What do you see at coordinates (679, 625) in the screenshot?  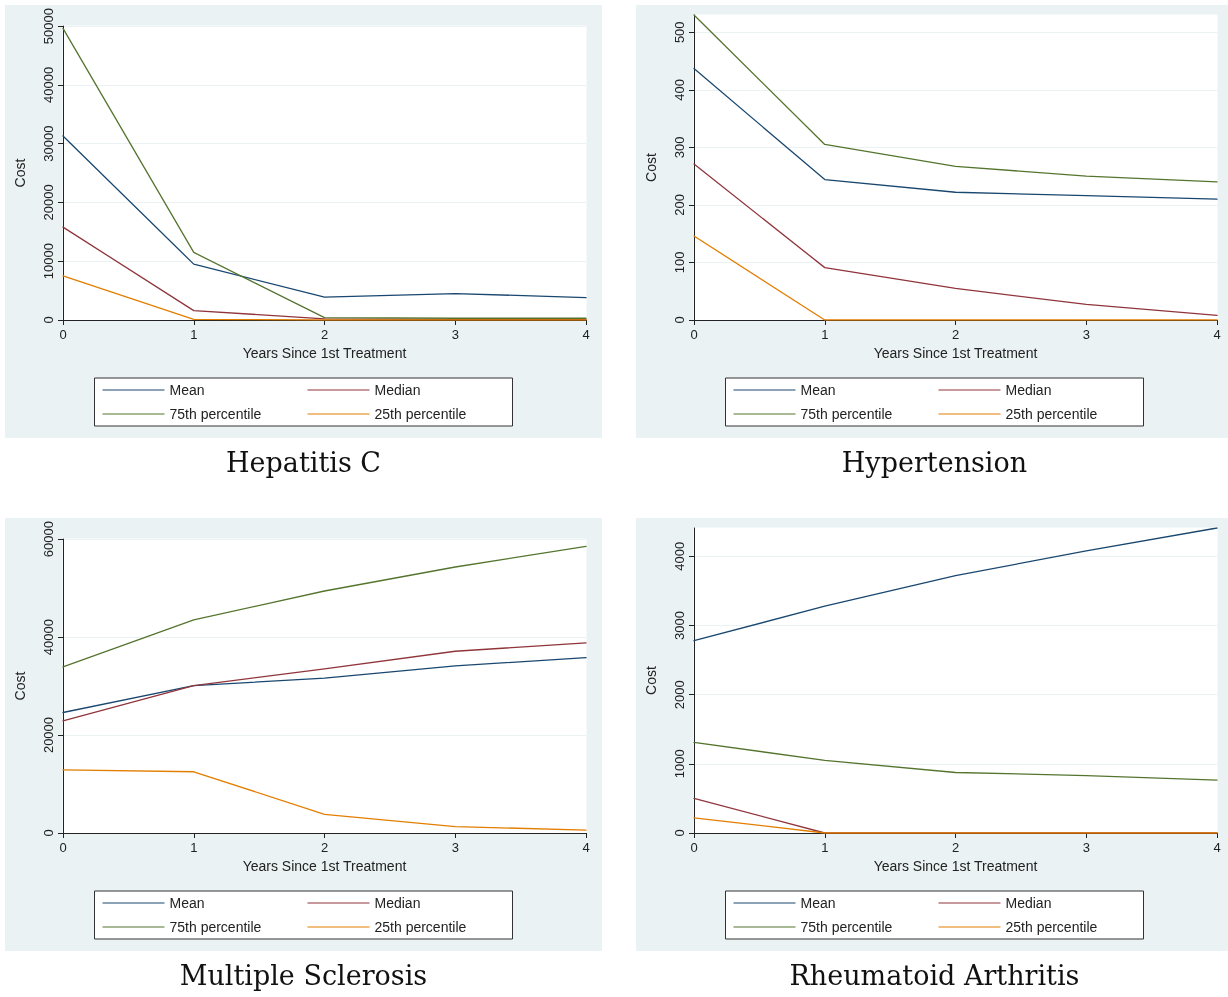 I see `y-tick-label: 3000` at bounding box center [679, 625].